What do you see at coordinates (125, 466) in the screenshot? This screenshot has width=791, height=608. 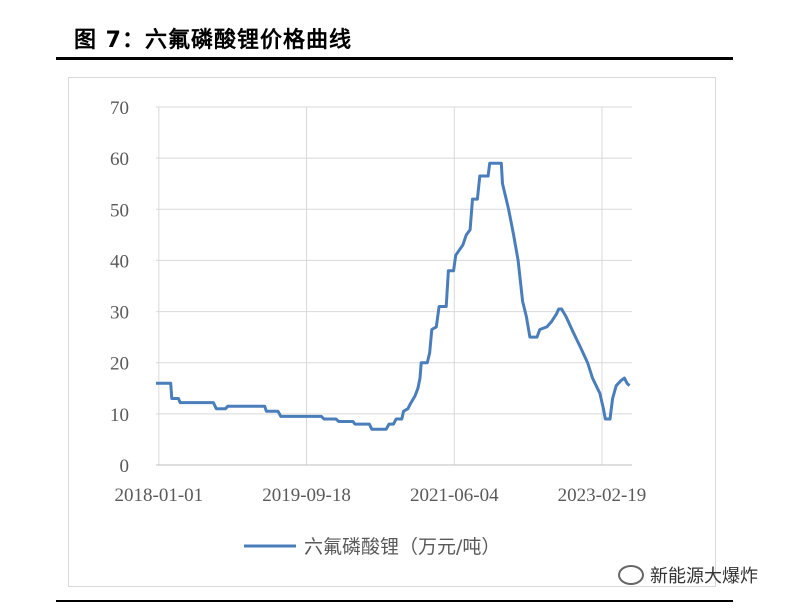 I see `y-tick-label: 0` at bounding box center [125, 466].